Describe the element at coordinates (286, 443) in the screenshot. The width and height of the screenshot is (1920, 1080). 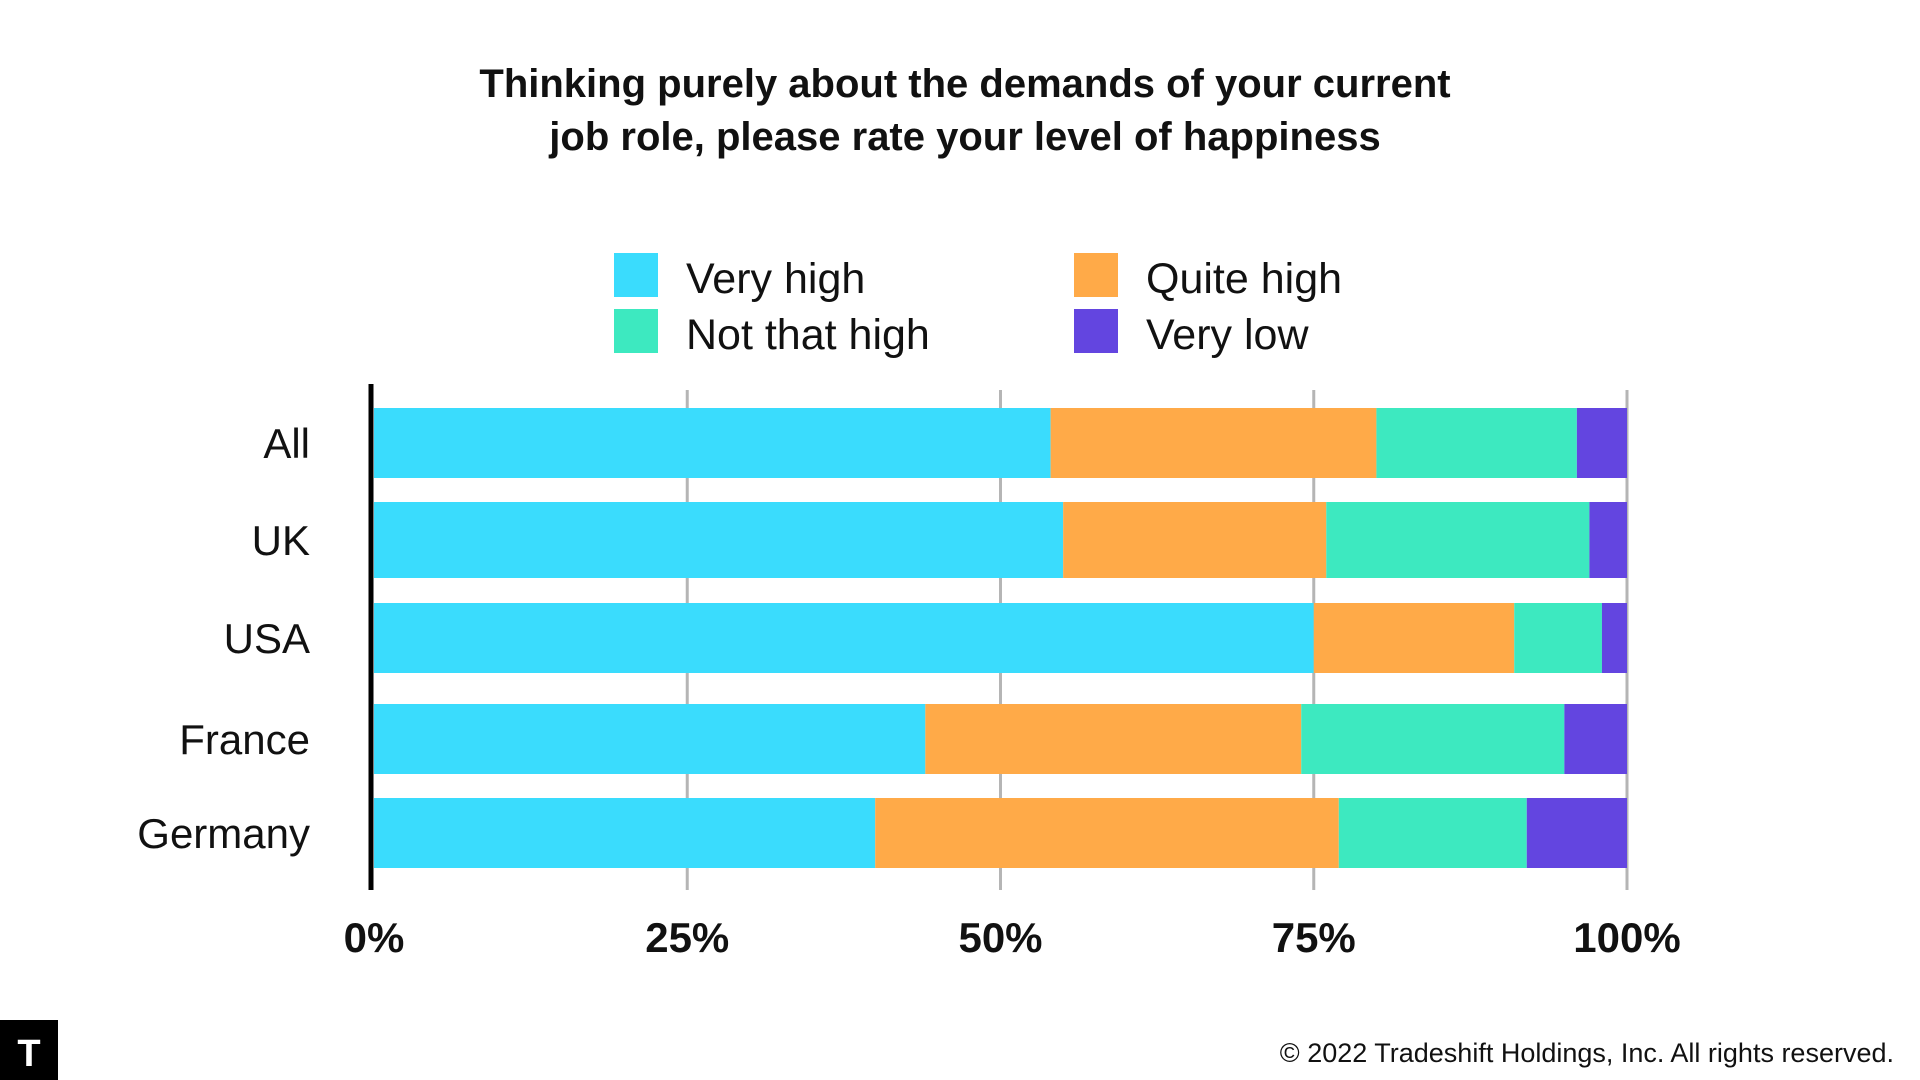
I see `category-label-all: All` at that location.